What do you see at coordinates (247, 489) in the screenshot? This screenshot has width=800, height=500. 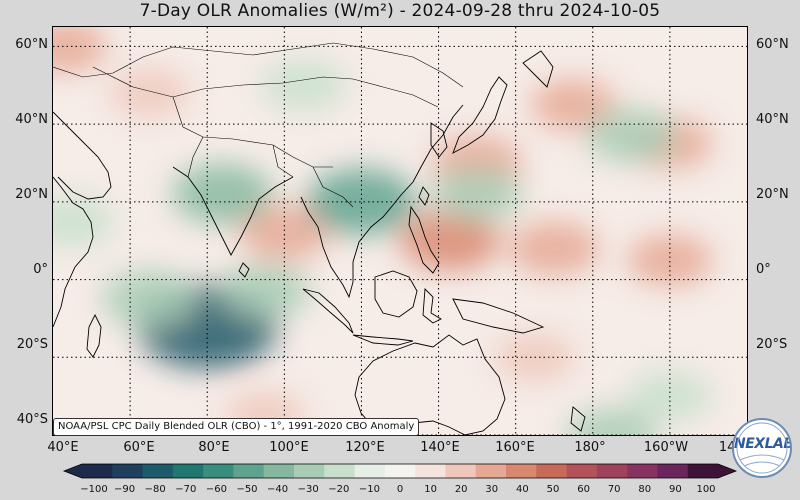 I see `colorbar-tick-label: −50` at bounding box center [247, 489].